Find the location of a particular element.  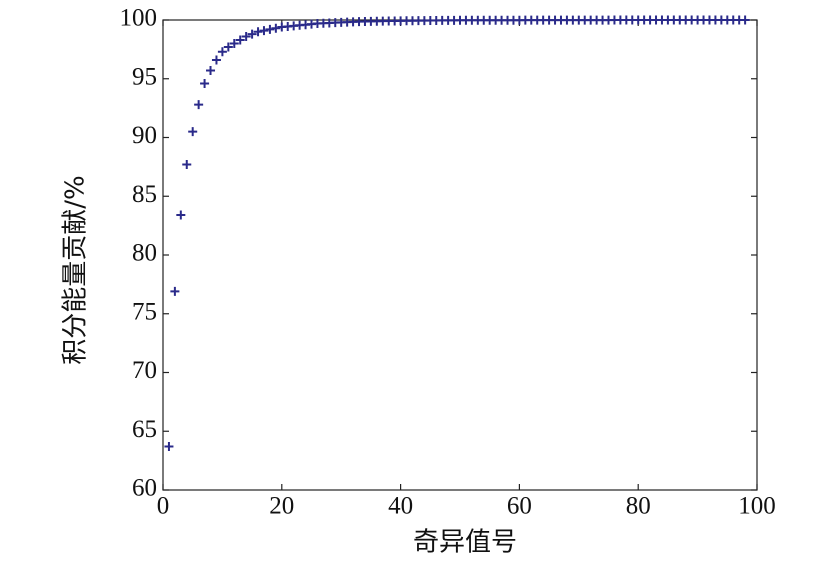

x-tick-label: 60 is located at coordinates (519, 506).